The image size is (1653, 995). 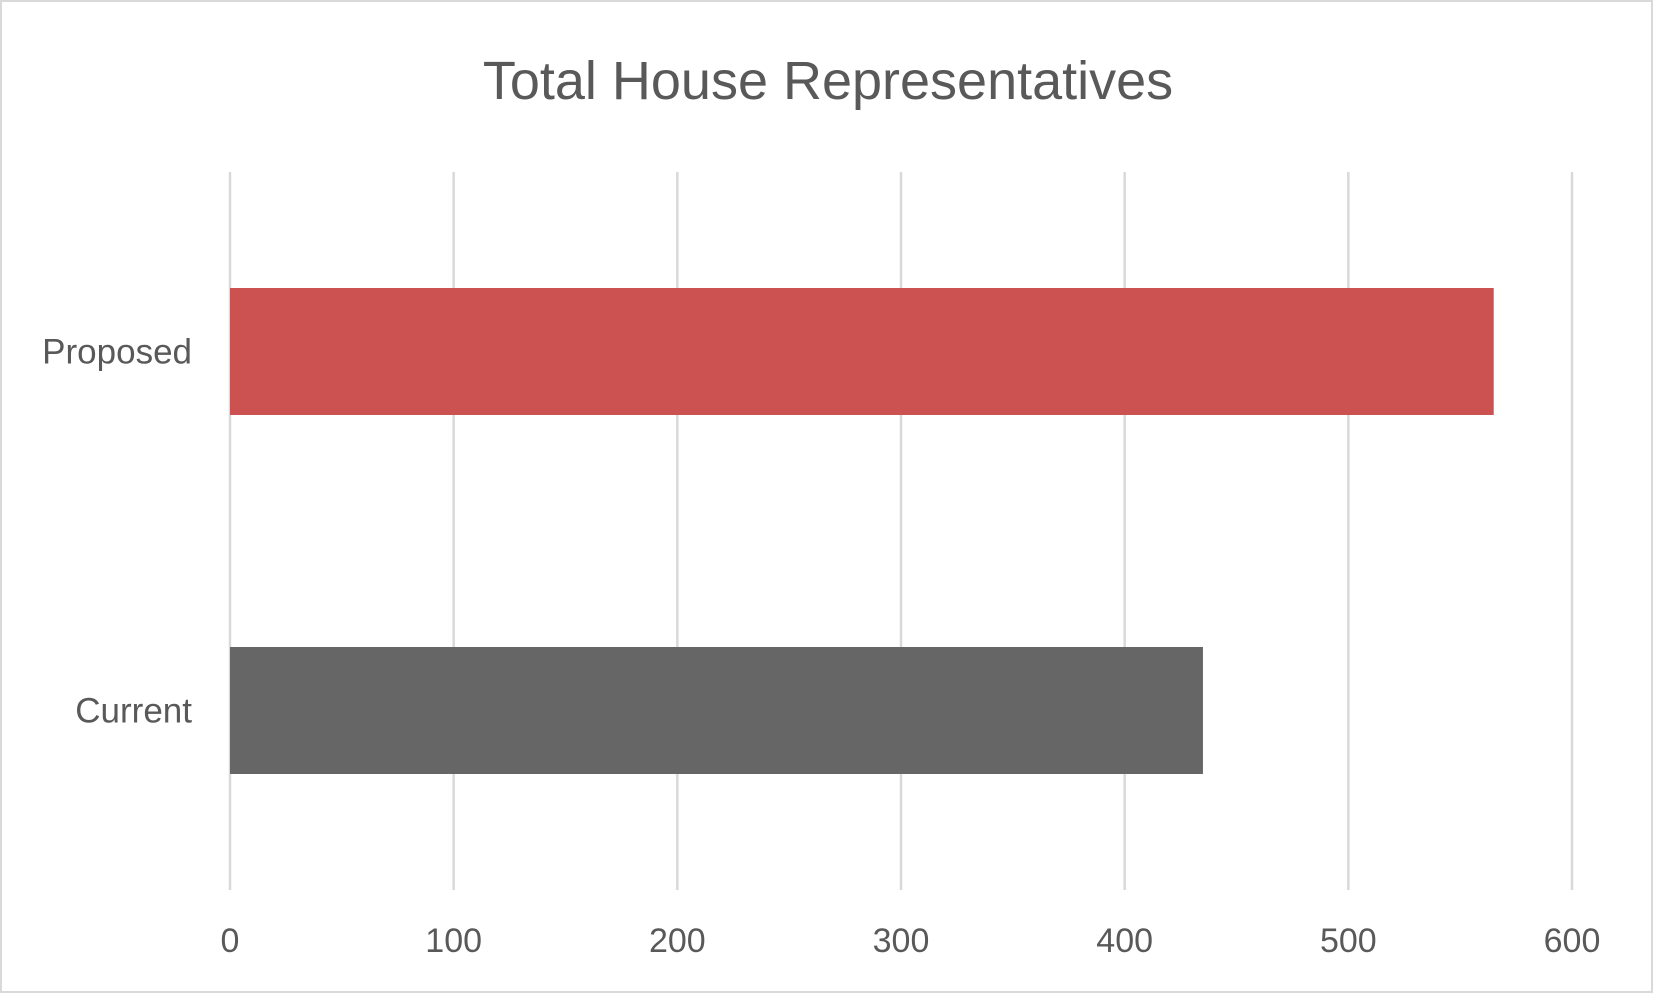 I want to click on x-tick-label: 300, so click(x=901, y=941).